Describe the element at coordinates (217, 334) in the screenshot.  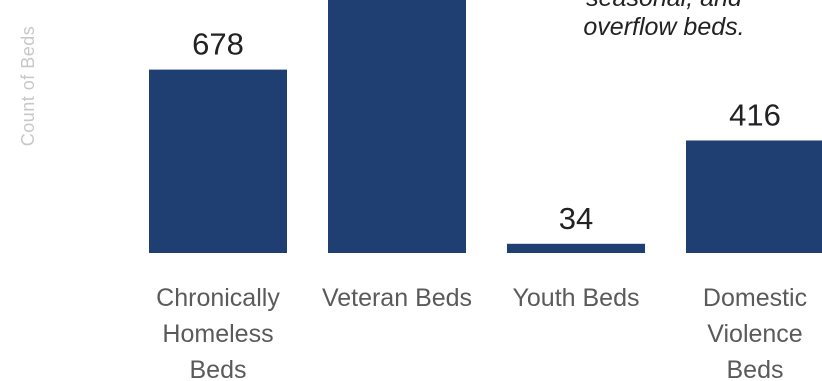
I see `category-label: Homeless` at that location.